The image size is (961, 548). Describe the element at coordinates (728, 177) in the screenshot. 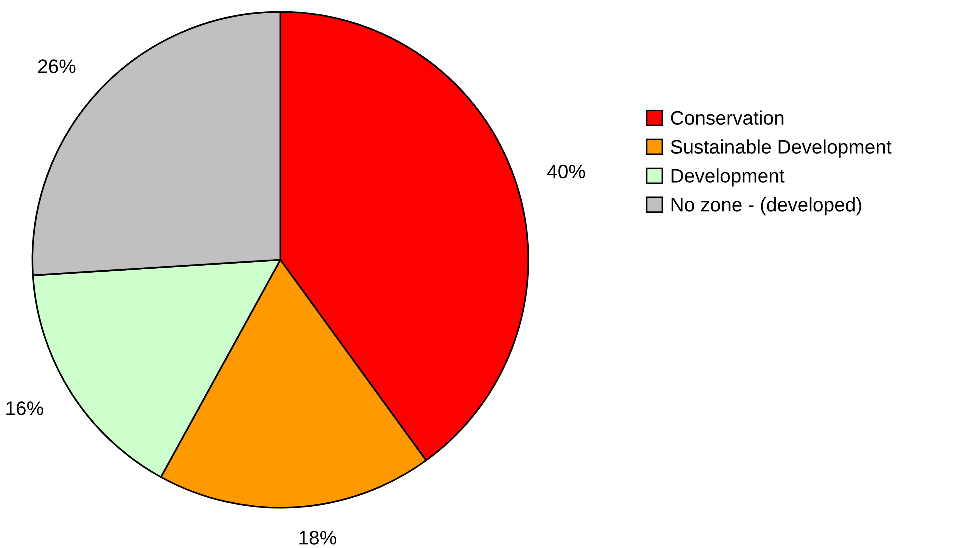

I see `legend-label: Development` at that location.